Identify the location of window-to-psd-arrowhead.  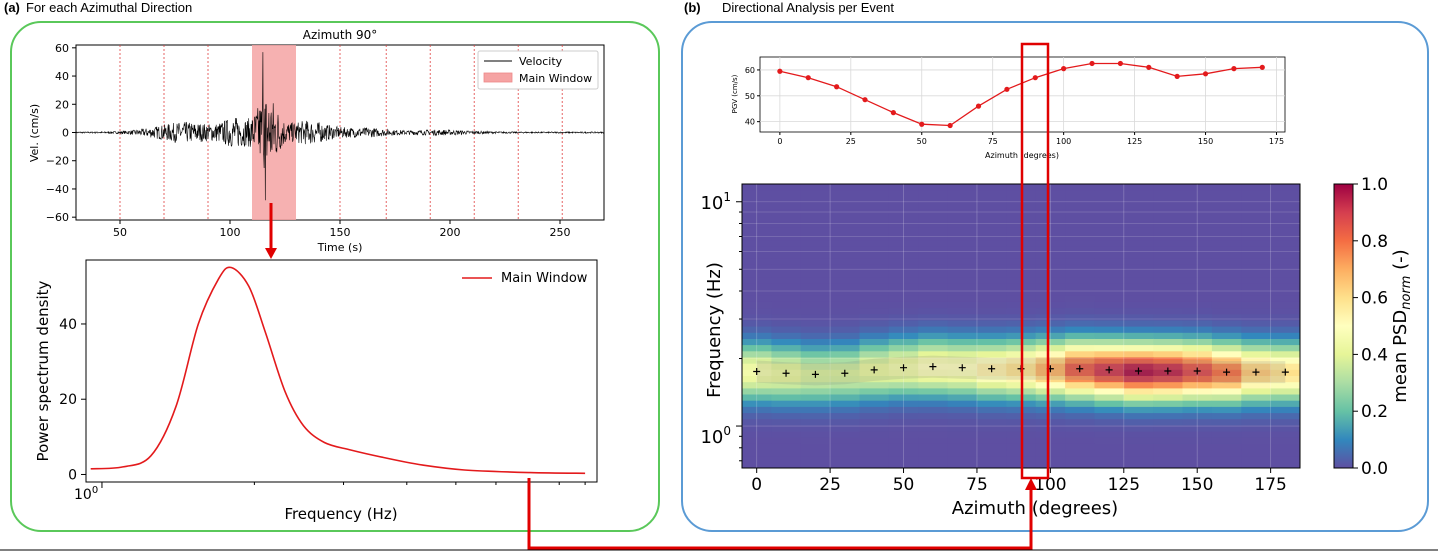
(271, 253).